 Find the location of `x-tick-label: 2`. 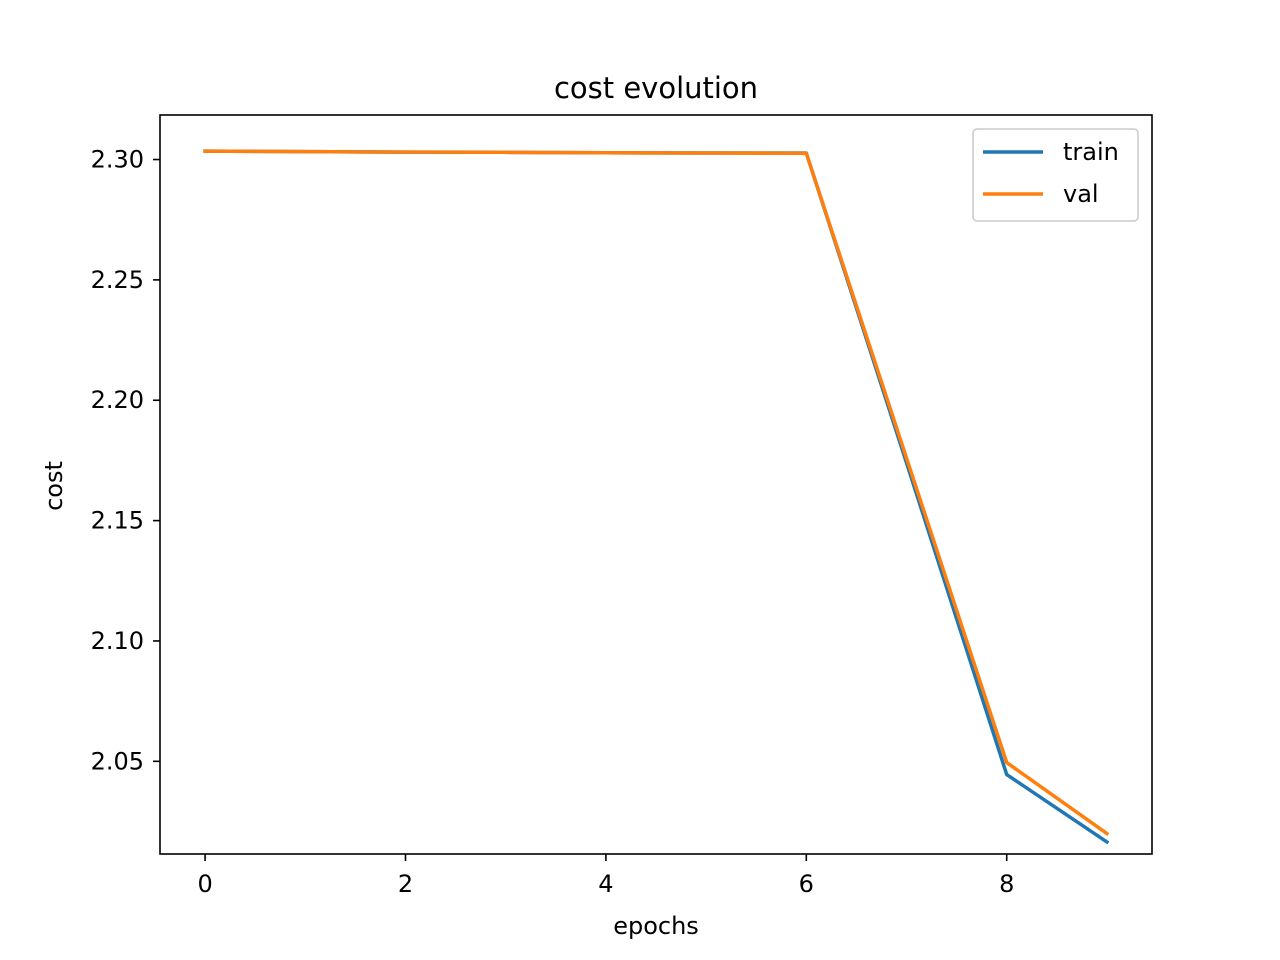

x-tick-label: 2 is located at coordinates (405, 884).